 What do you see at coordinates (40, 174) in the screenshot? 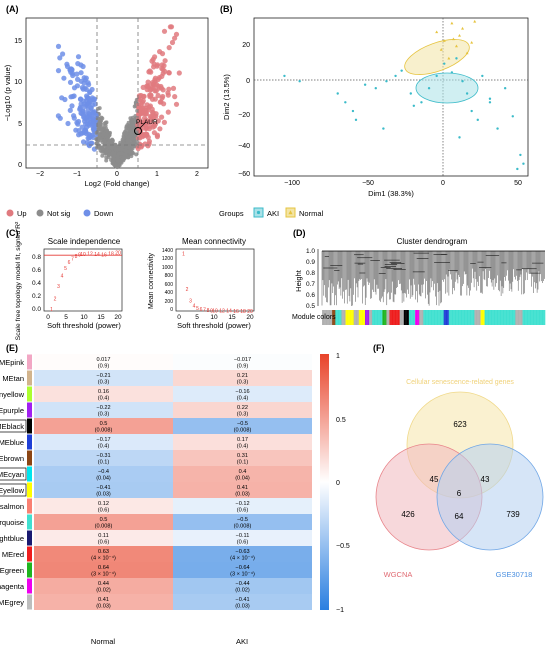
I see `volcano-xtick: −2` at bounding box center [40, 174].